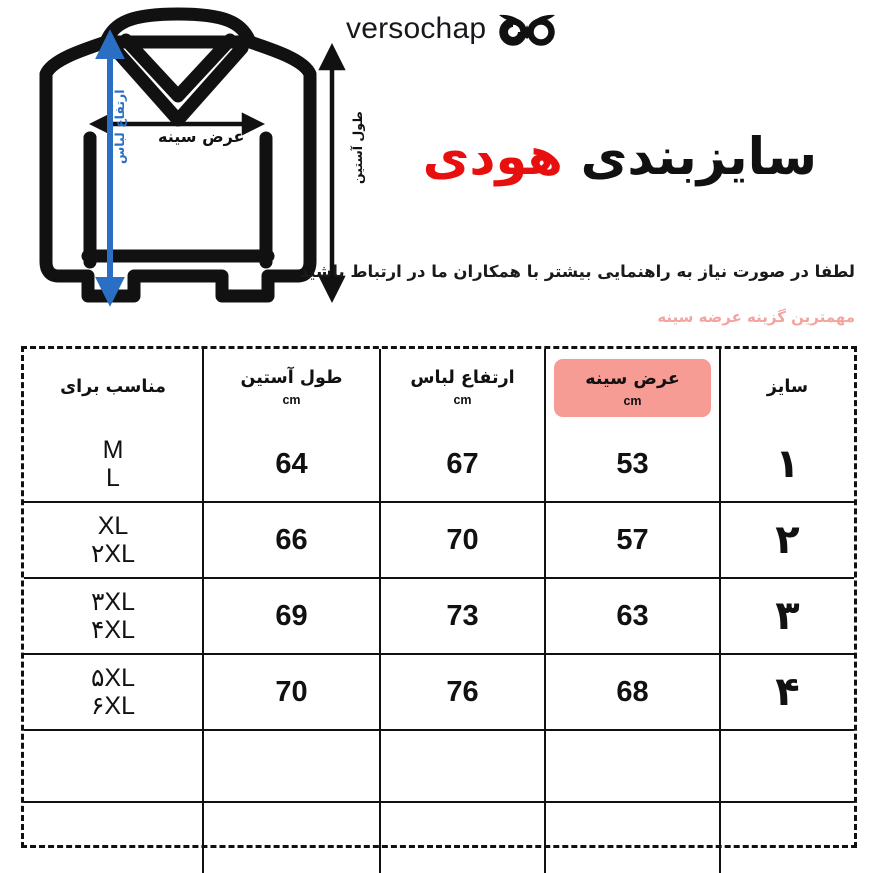 This screenshot has width=877, height=873. Describe the element at coordinates (756, 317) in the screenshot. I see `chest-note-text: مهمترین گزینه عرضه سینه` at that location.